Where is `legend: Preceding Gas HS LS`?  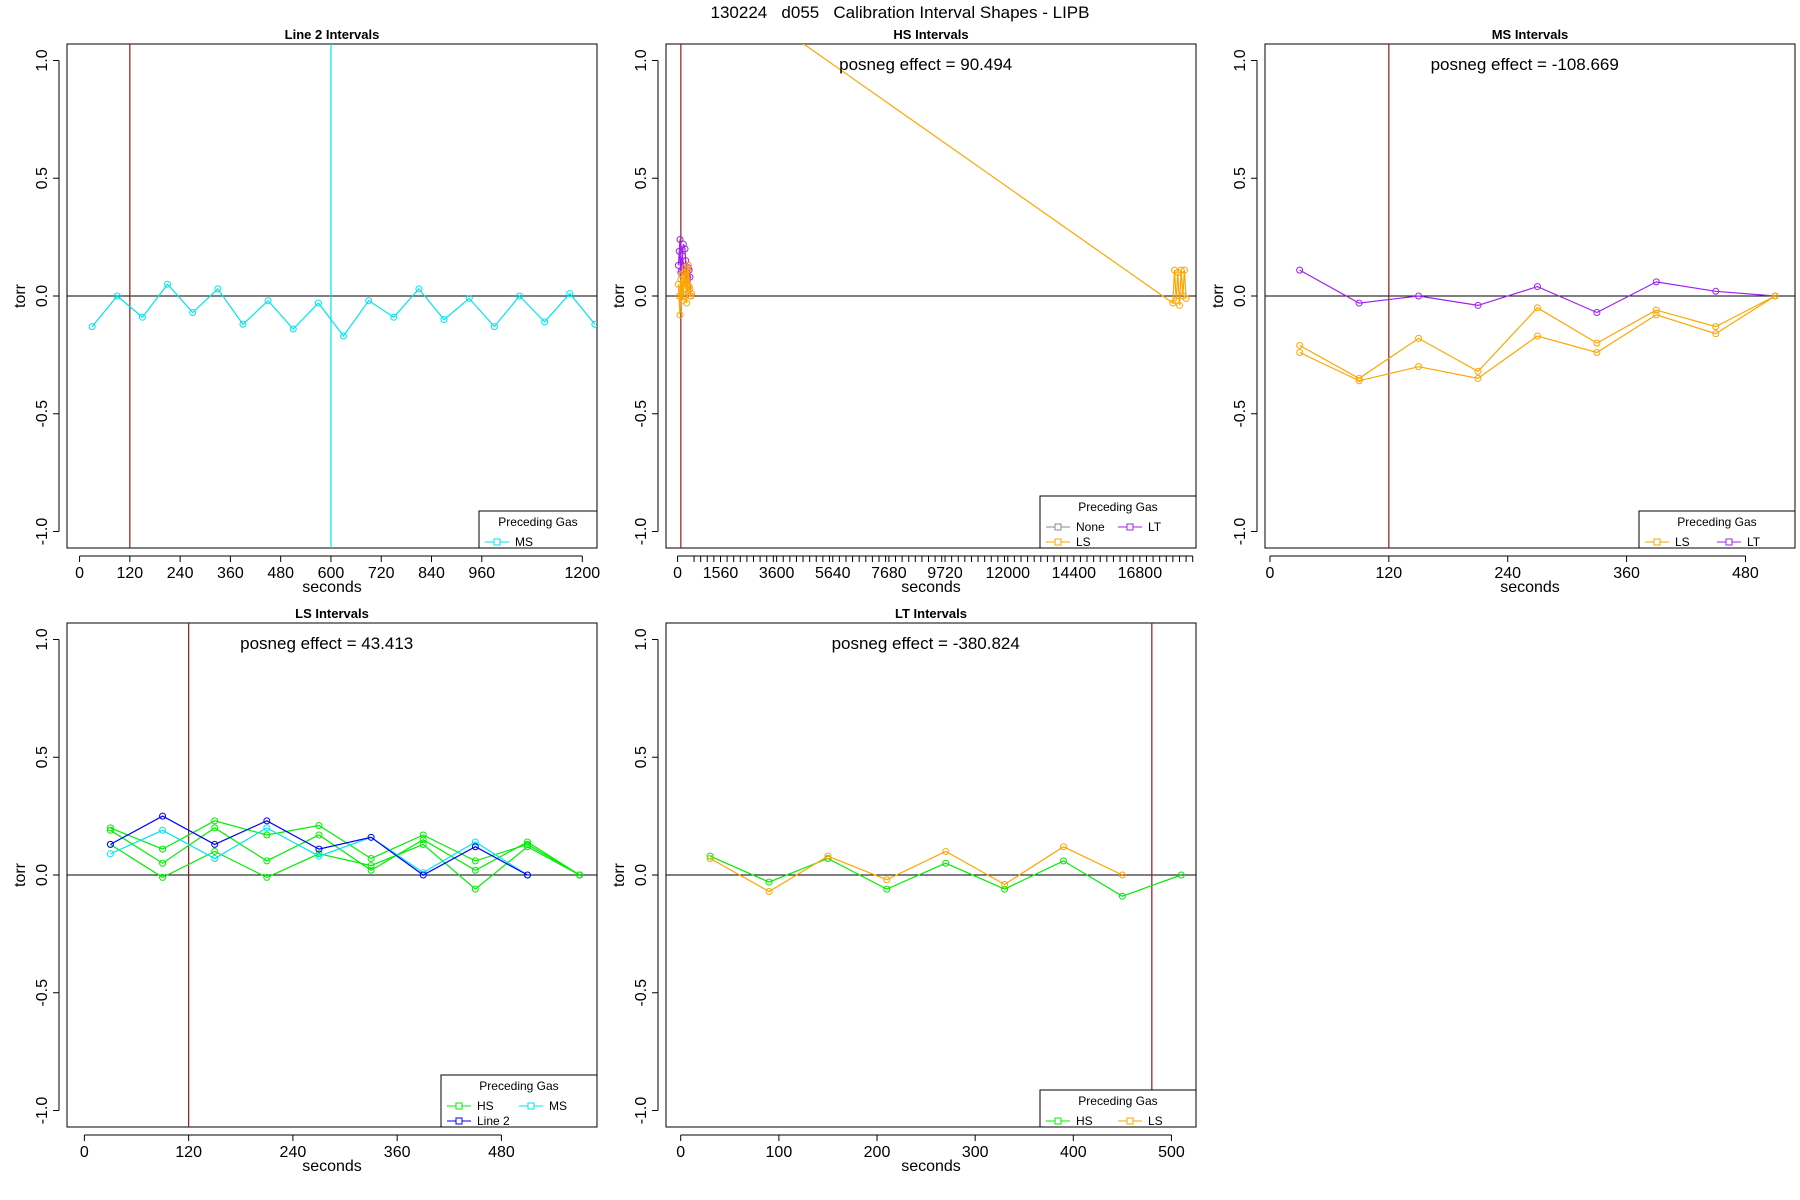 legend: Preceding Gas HS LS is located at coordinates (1118, 1108).